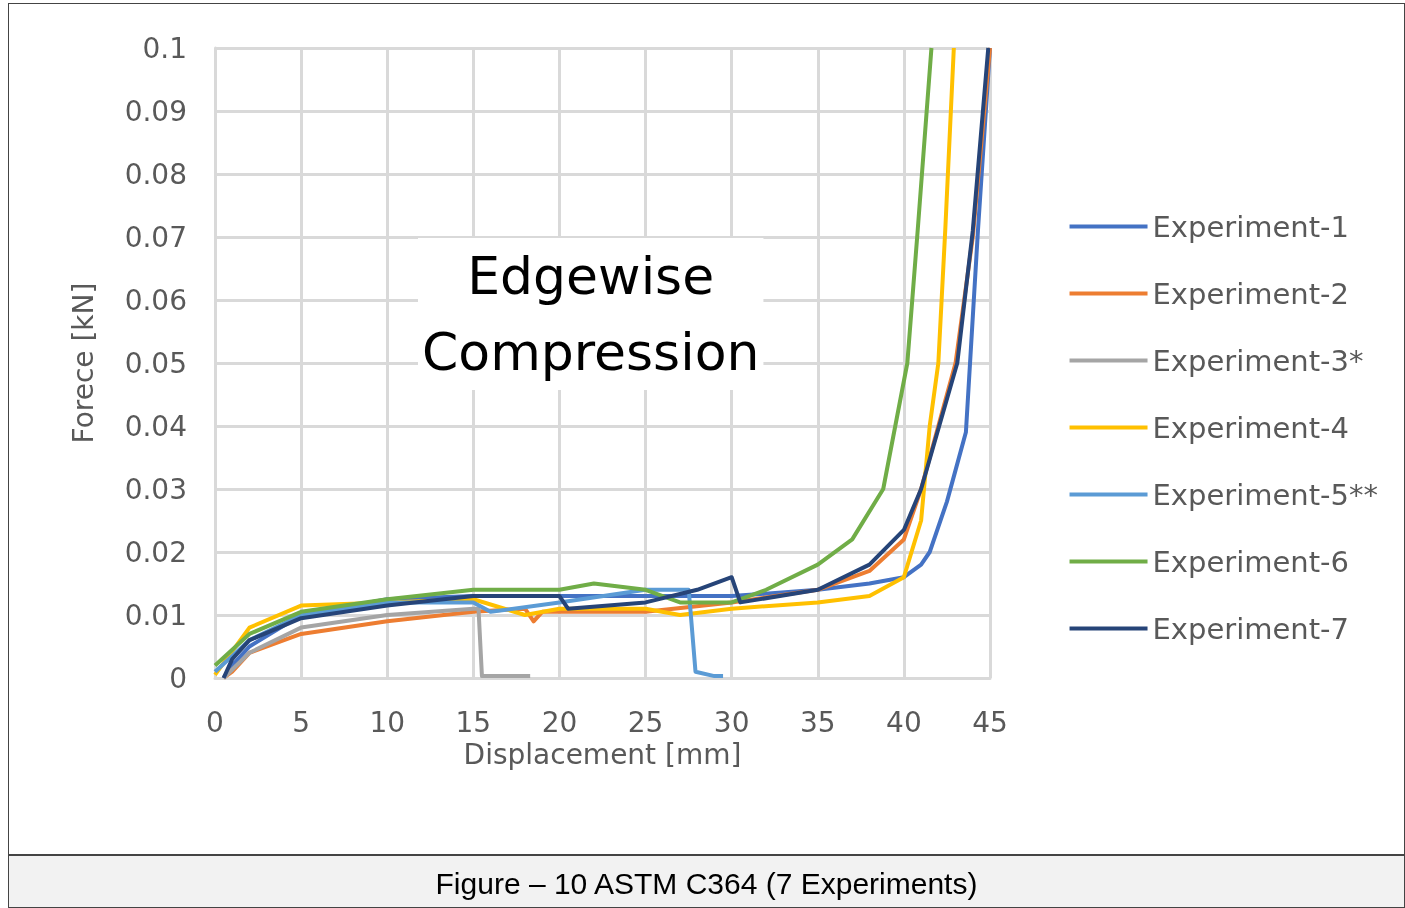 The width and height of the screenshot is (1405, 908). I want to click on y-tick-label: 0.01, so click(155, 615).